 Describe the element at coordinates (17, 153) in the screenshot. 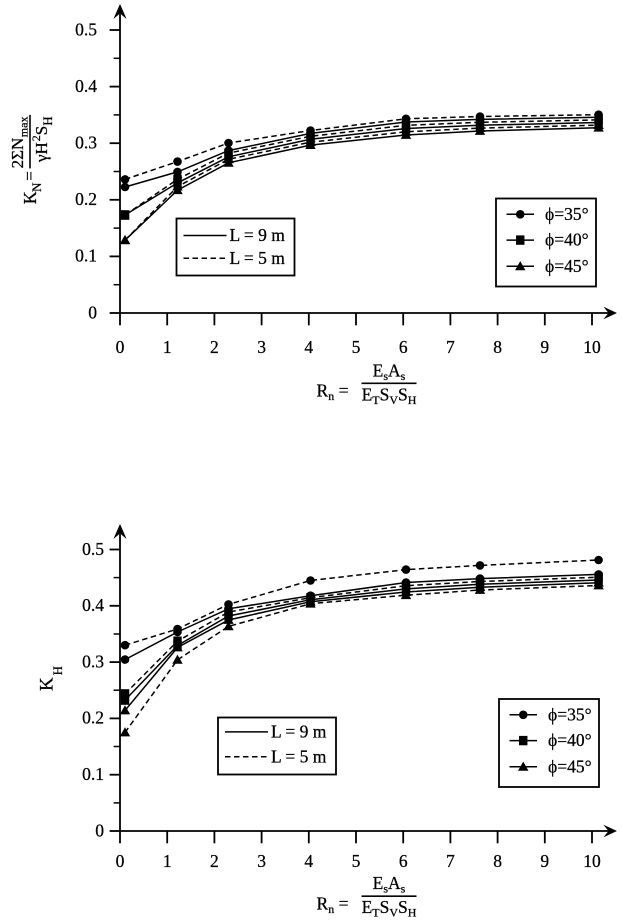

I see `svg-text: 2ΣN` at that location.